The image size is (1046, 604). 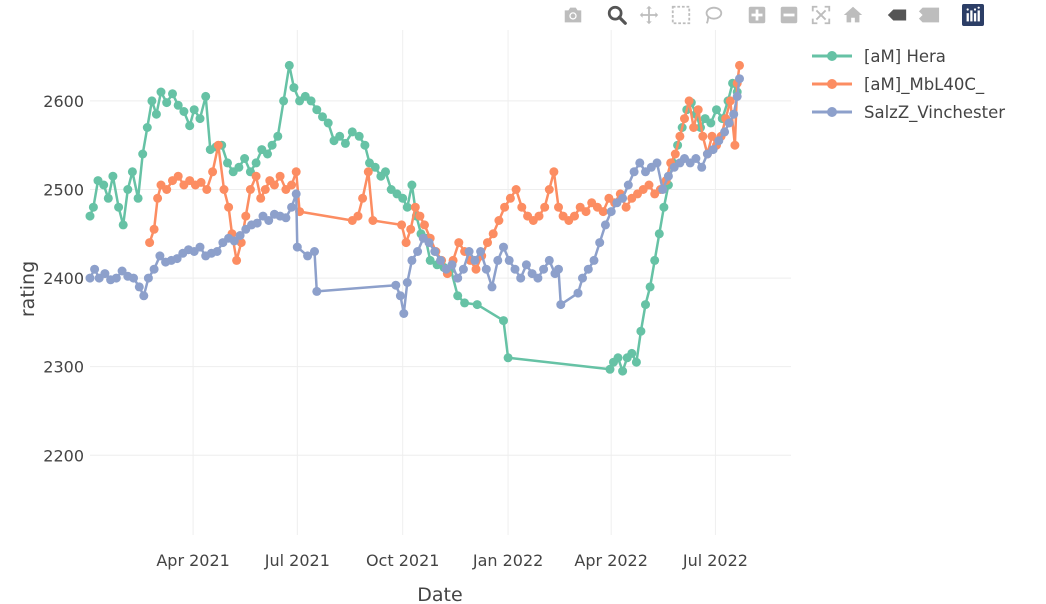 I want to click on zoom-in-icon, so click(x=757, y=15).